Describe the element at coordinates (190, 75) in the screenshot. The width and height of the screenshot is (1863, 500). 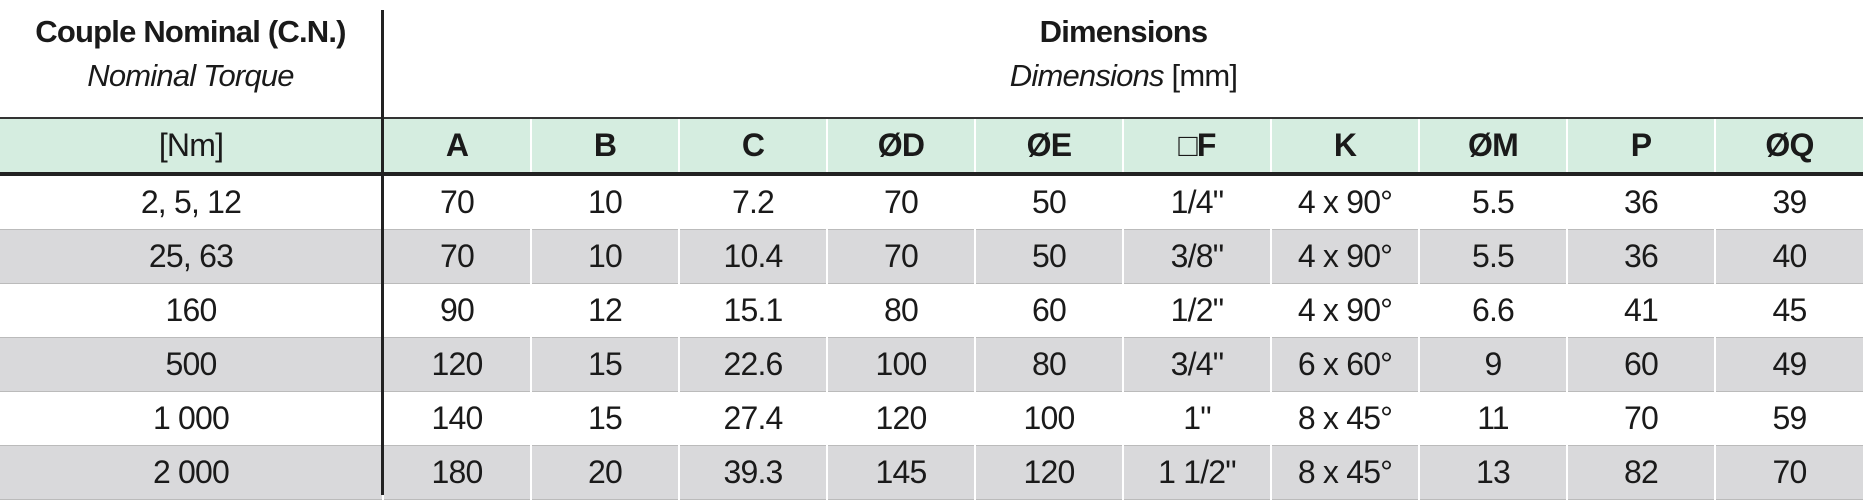
I see `header-subtitle: Nominal Torque` at that location.